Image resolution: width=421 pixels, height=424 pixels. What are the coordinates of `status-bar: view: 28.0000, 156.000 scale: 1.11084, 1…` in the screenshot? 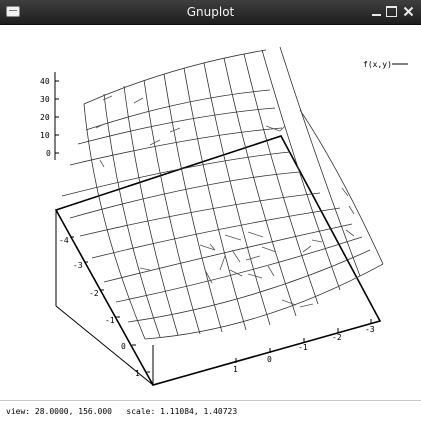 It's located at (210, 412).